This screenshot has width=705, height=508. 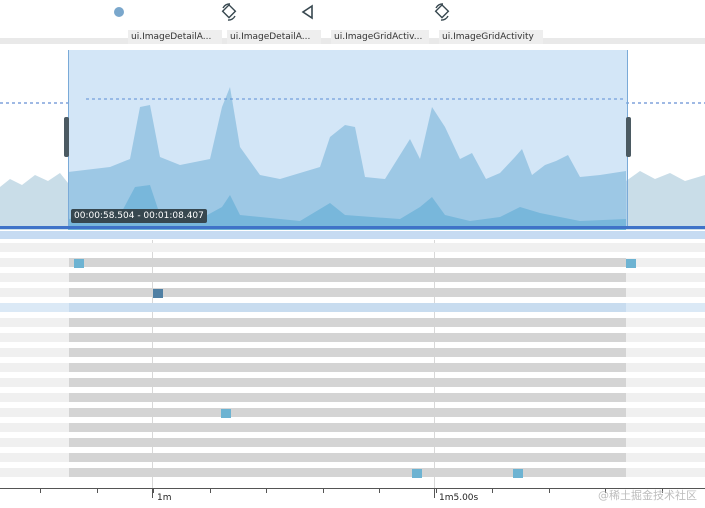 I want to click on event-label: ui.ImageGridActivity, so click(x=491, y=37).